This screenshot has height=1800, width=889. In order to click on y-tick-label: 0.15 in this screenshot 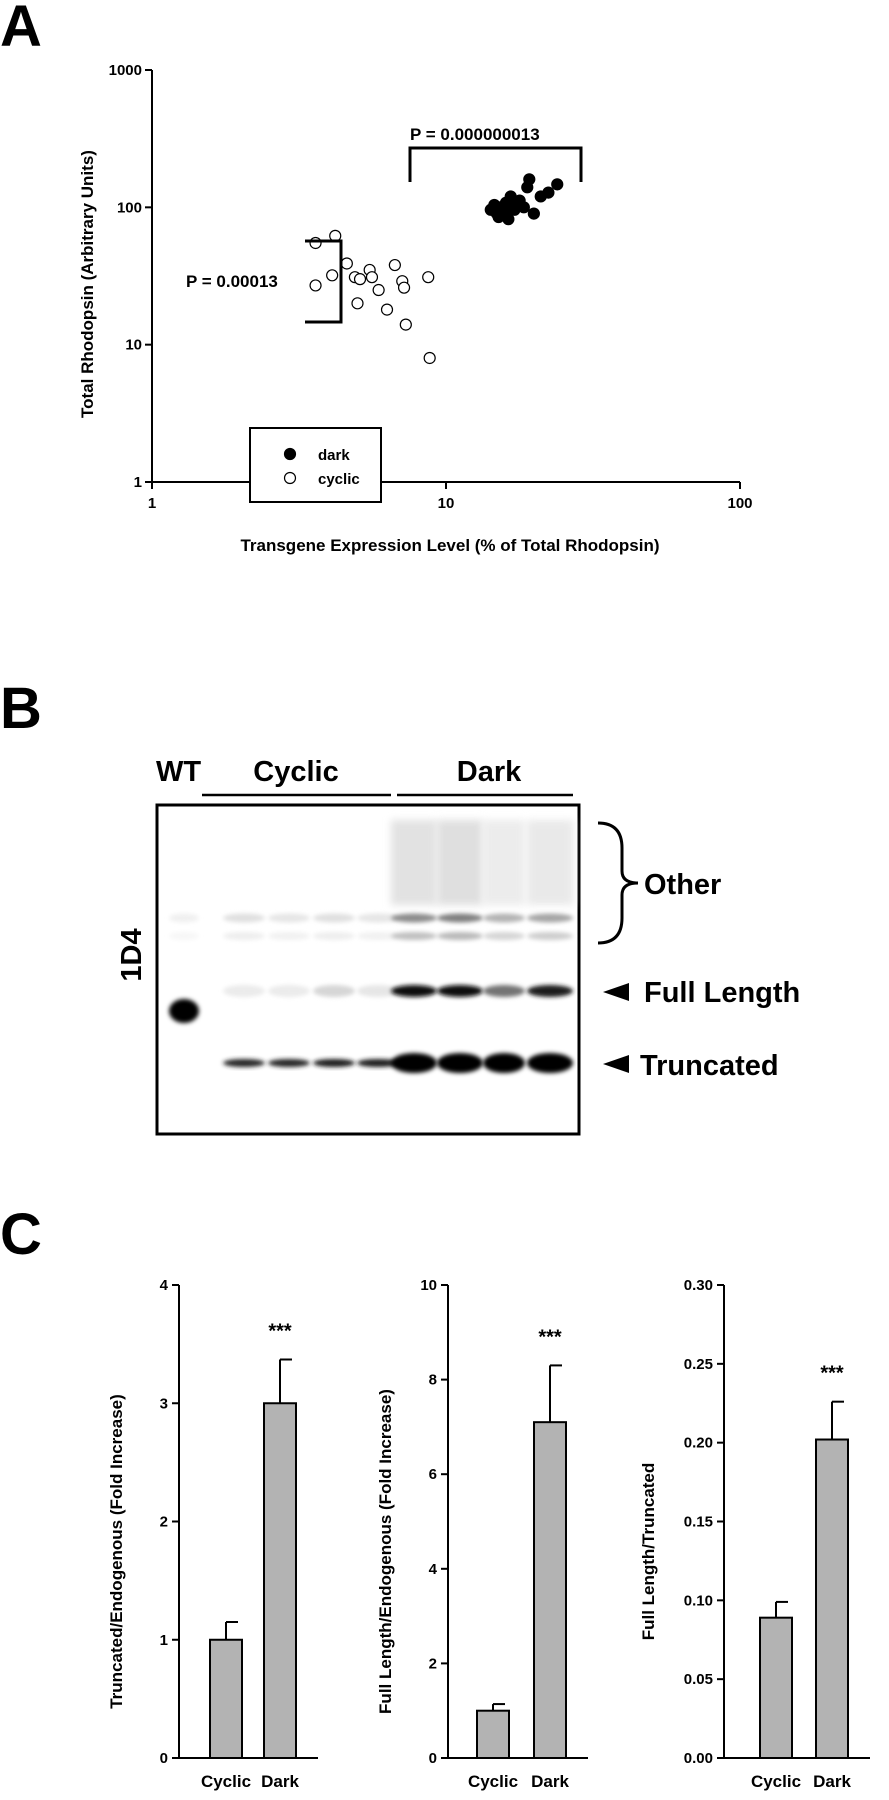, I will do `click(698, 1522)`.